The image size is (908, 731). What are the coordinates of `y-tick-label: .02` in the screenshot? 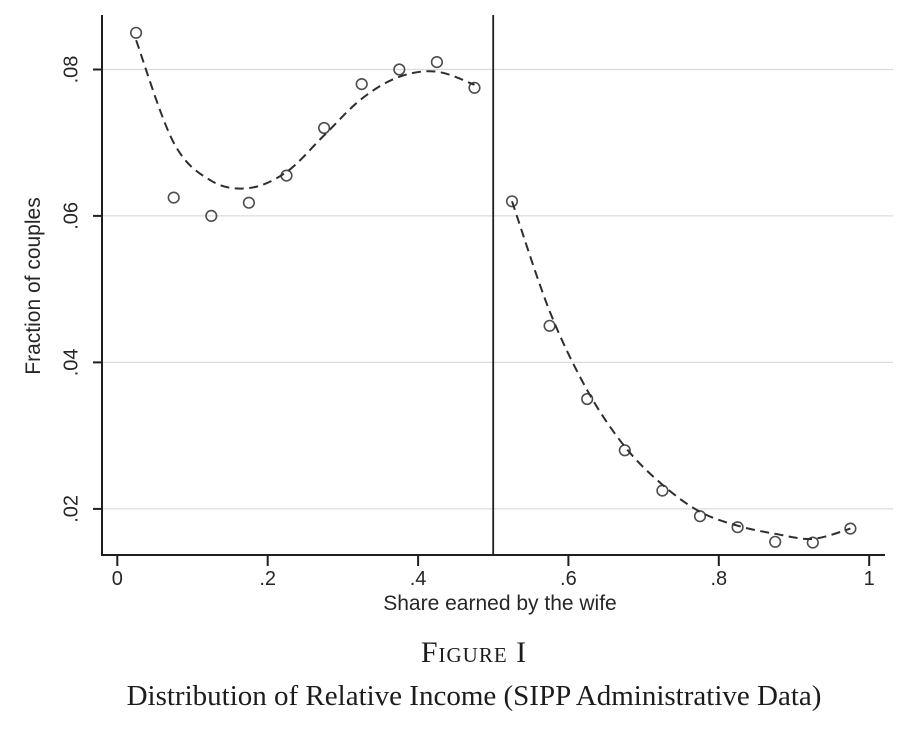 It's located at (71, 509).